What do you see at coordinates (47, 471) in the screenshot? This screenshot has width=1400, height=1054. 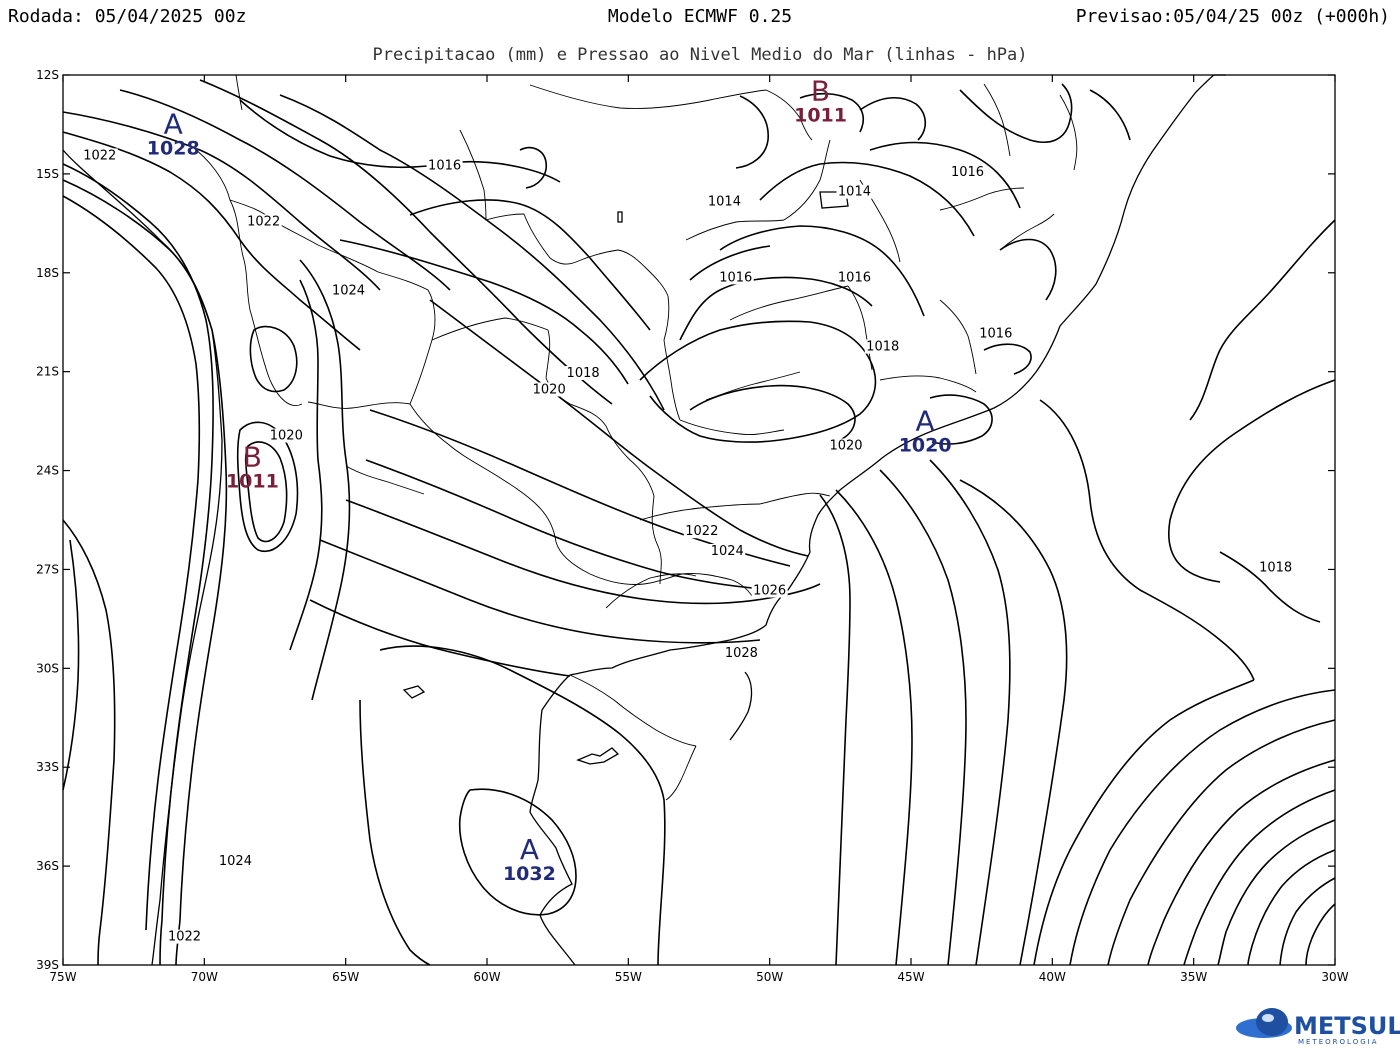 I see `lat-label: 24S` at bounding box center [47, 471].